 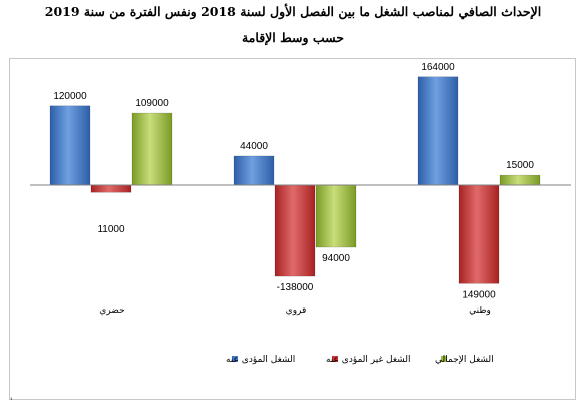 What do you see at coordinates (480, 311) in the screenshot?
I see `category-label-3: وطني` at bounding box center [480, 311].